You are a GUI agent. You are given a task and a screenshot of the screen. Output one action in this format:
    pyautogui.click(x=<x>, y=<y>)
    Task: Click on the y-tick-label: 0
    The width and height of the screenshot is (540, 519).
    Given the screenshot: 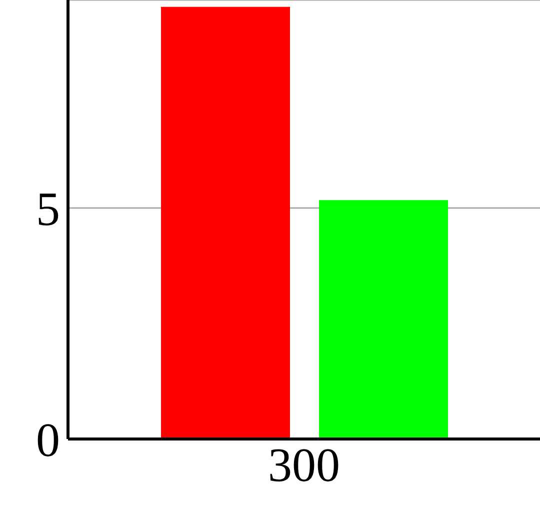 What is the action you would take?
    pyautogui.click(x=48, y=441)
    